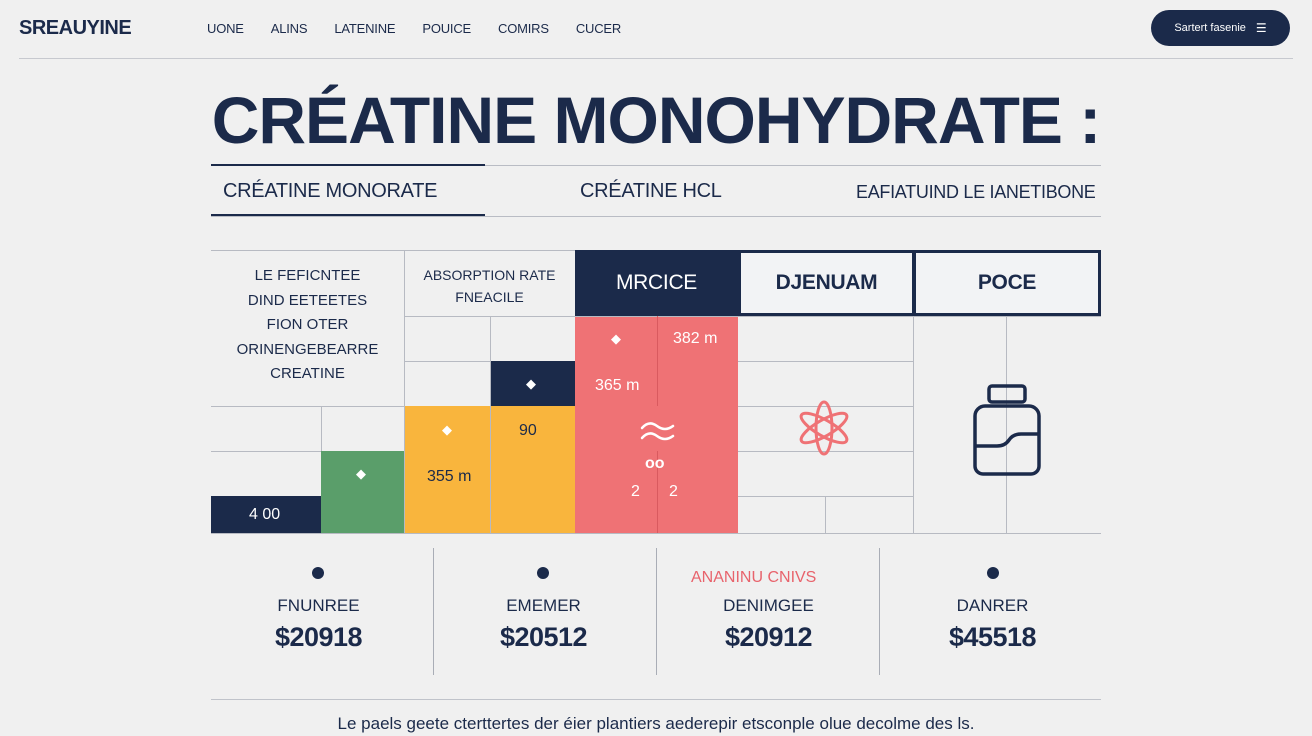 Image resolution: width=1312 pixels, height=736 pixels. Describe the element at coordinates (330, 191) in the screenshot. I see `tab-creatine-monorate: CRÉATINE MONORATE` at that location.